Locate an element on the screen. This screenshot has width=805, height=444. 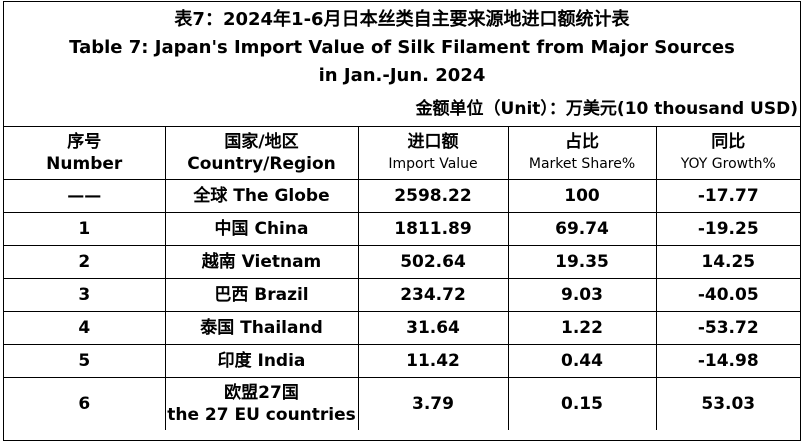
header-zh: 进口额 is located at coordinates (433, 142).